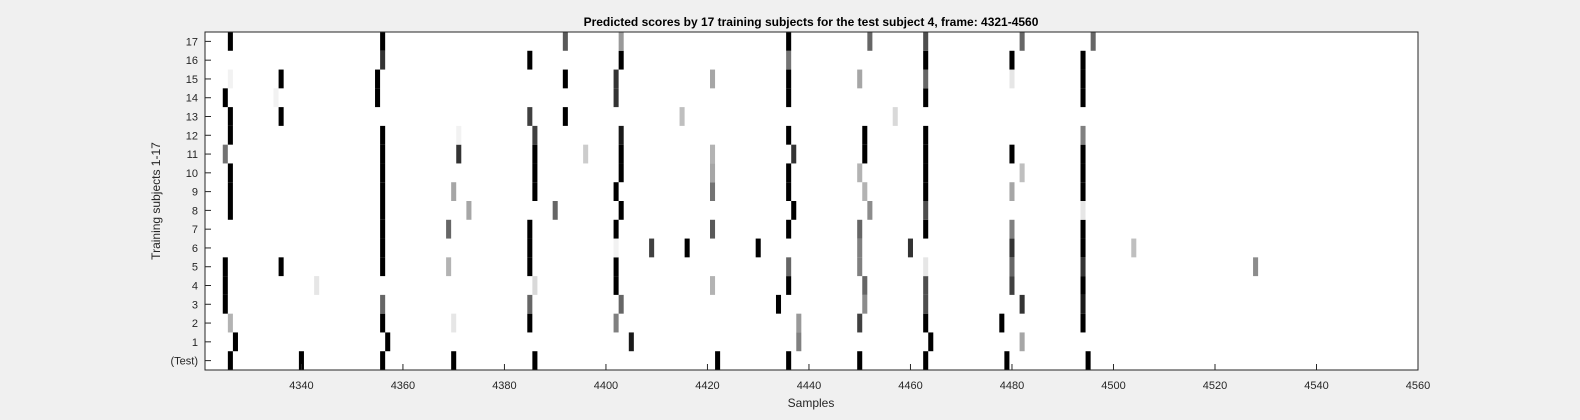 This screenshot has height=420, width=1580. I want to click on x-tick-label: 4400, so click(606, 386).